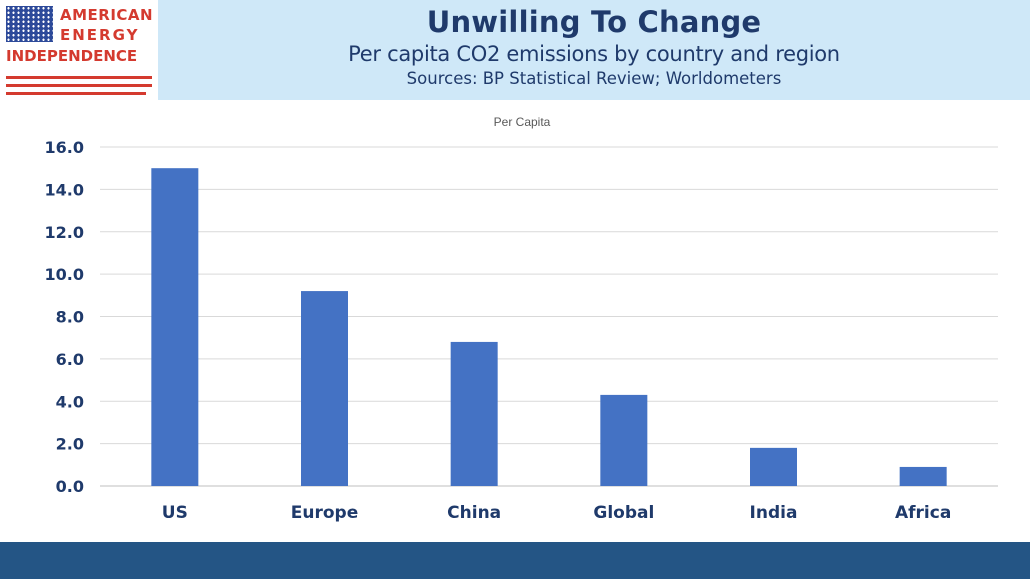 This screenshot has height=579, width=1030. I want to click on bar-china, so click(474, 413).